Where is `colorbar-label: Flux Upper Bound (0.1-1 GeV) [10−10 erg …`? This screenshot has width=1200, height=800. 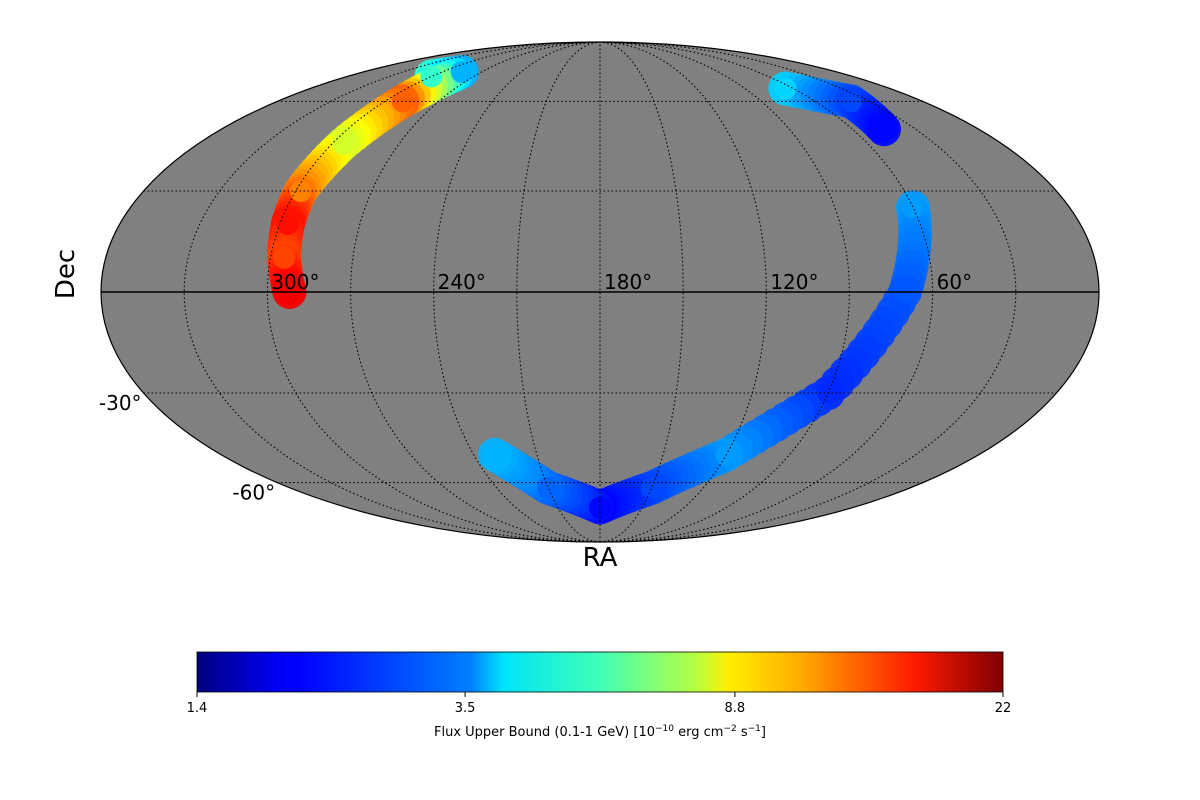 colorbar-label: Flux Upper Bound (0.1-1 GeV) [10−10 erg … is located at coordinates (600, 732).